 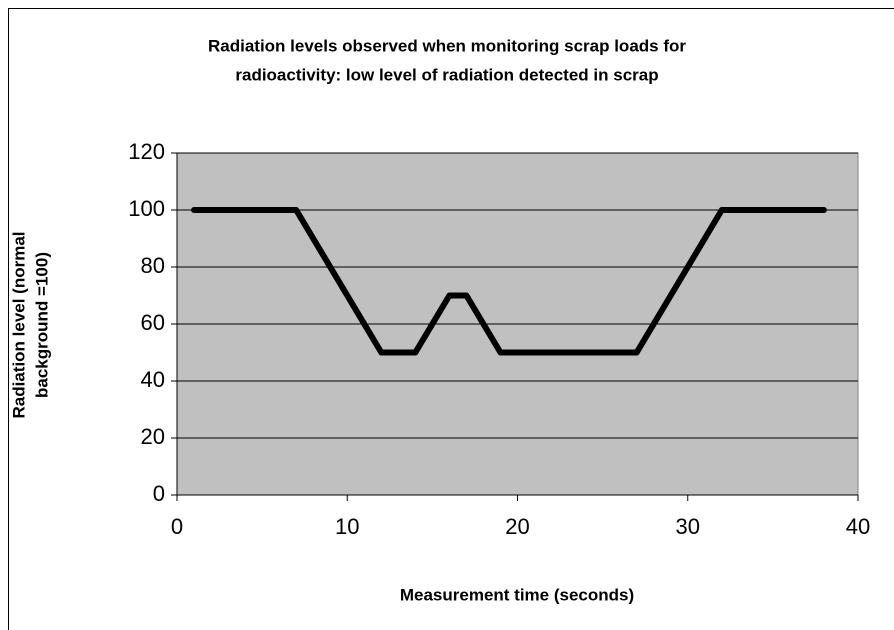 I want to click on x-axis-title: Measurement time (seconds), so click(x=517, y=594).